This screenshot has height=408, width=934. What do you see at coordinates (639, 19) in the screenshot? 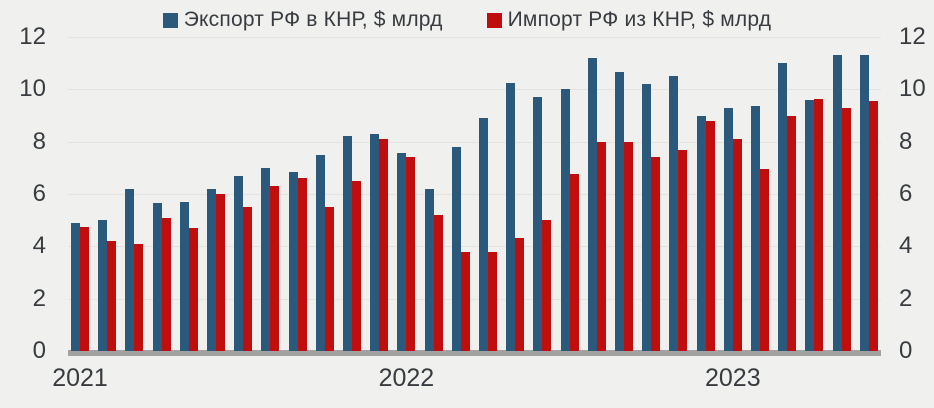
I see `import-legend-label: Импорт РФ из КНР, $ млрд` at bounding box center [639, 19].